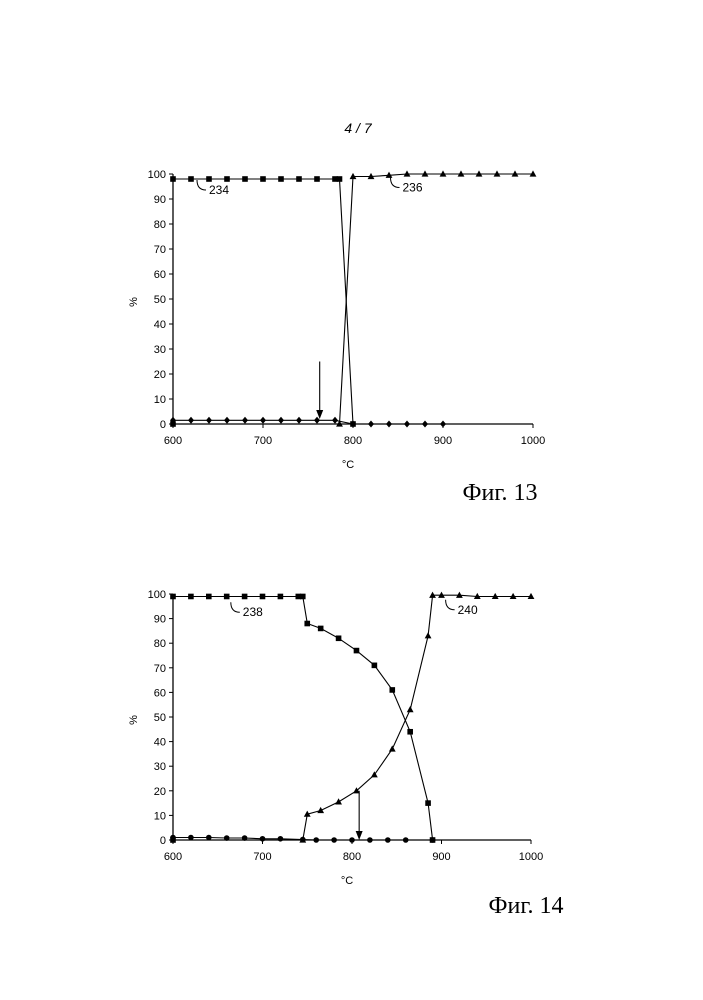 The width and height of the screenshot is (703, 1000). Describe the element at coordinates (173, 441) in the screenshot. I see `x-tick-label: 600` at that location.